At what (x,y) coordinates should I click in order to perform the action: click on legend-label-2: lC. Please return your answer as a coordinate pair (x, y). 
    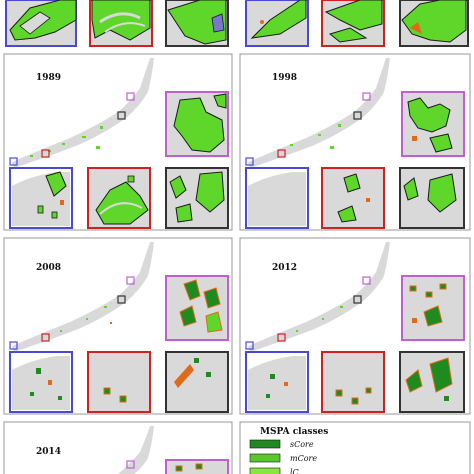
    Looking at the image, I should click on (294, 471).